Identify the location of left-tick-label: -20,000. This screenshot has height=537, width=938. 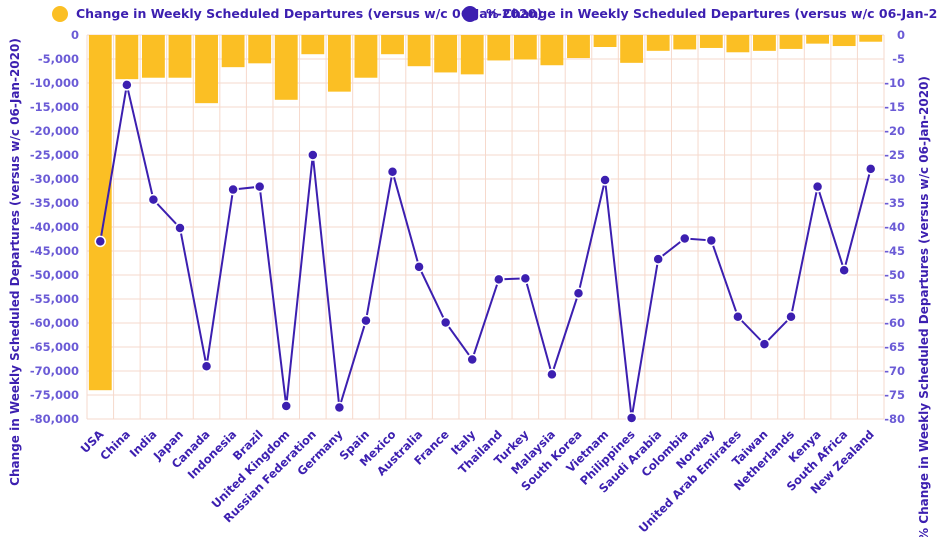
(54, 131).